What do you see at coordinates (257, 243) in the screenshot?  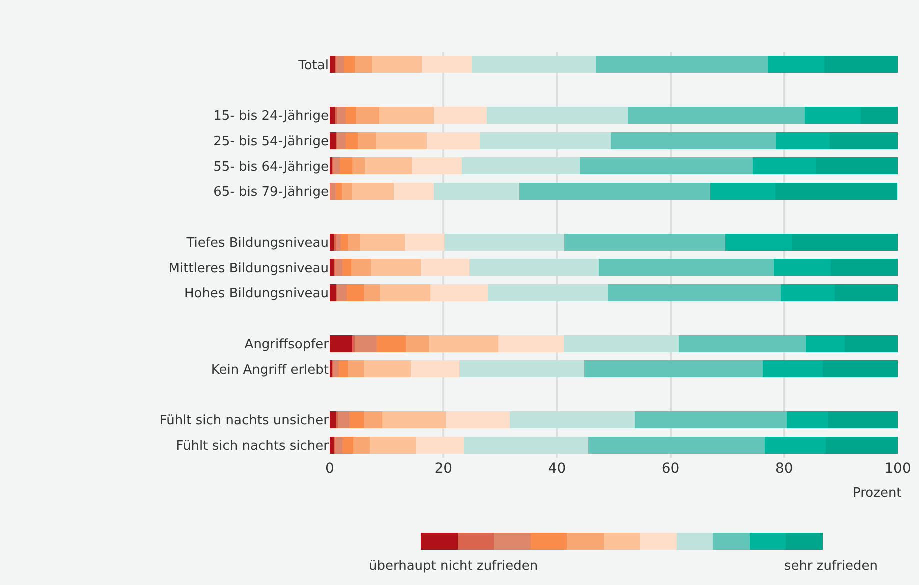 I see `y-tick-label: Tiefes Bildungsniveau` at bounding box center [257, 243].